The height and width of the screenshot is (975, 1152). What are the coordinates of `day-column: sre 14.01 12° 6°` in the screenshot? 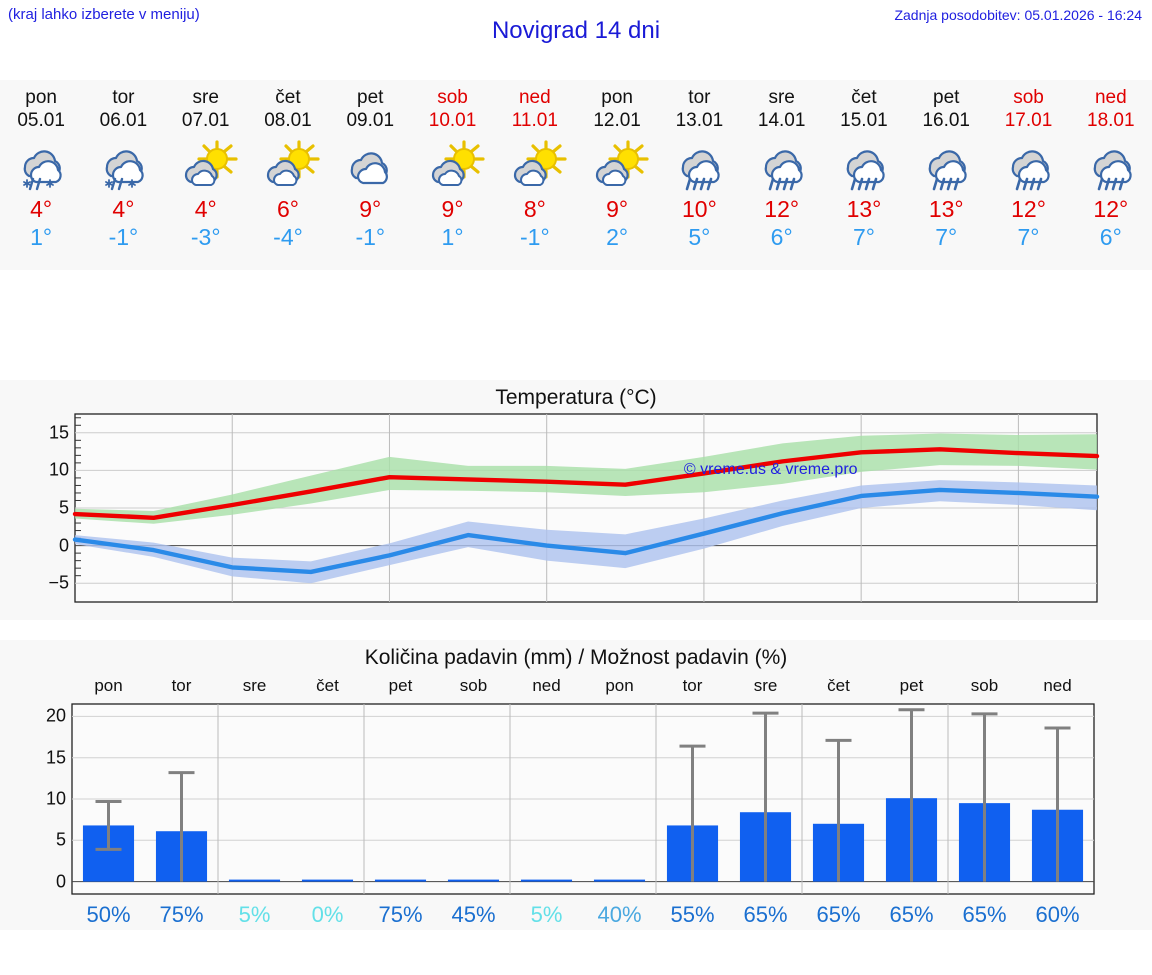 It's located at (782, 175).